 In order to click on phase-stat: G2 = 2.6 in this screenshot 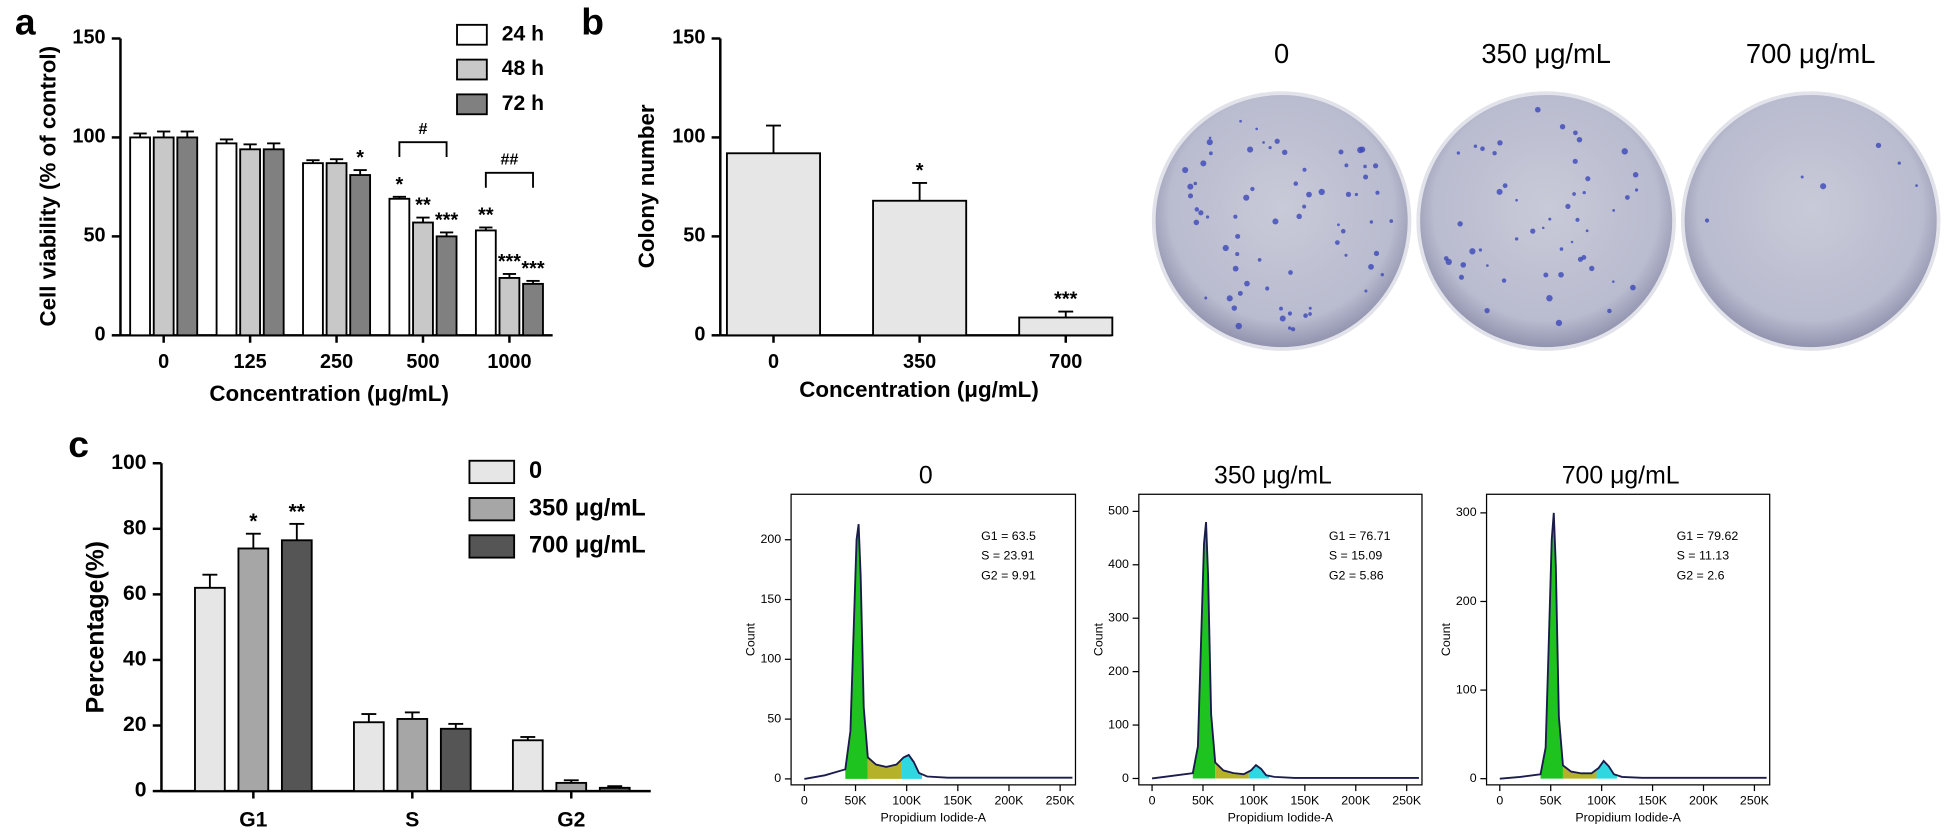, I will do `click(1701, 576)`.